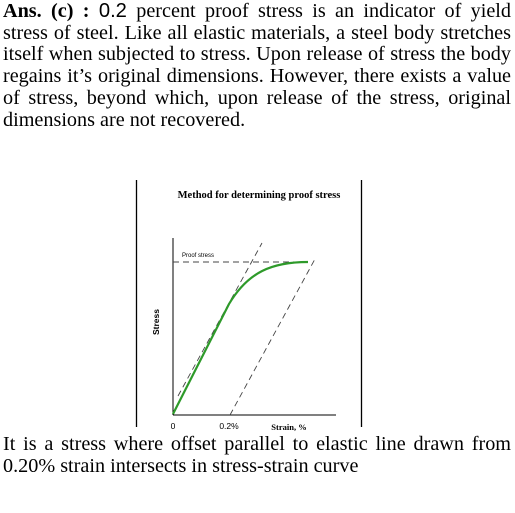 Image resolution: width=515 pixels, height=513 pixels. I want to click on elastic-extension-dashed-line, so click(220, 319).